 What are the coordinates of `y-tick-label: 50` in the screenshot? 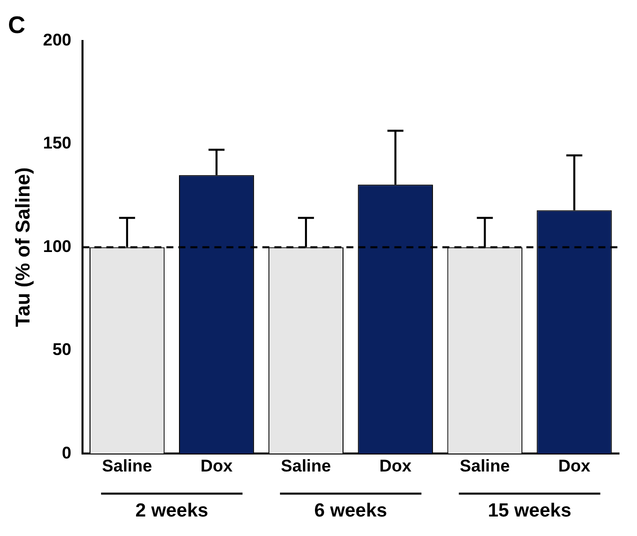 It's located at (62, 350).